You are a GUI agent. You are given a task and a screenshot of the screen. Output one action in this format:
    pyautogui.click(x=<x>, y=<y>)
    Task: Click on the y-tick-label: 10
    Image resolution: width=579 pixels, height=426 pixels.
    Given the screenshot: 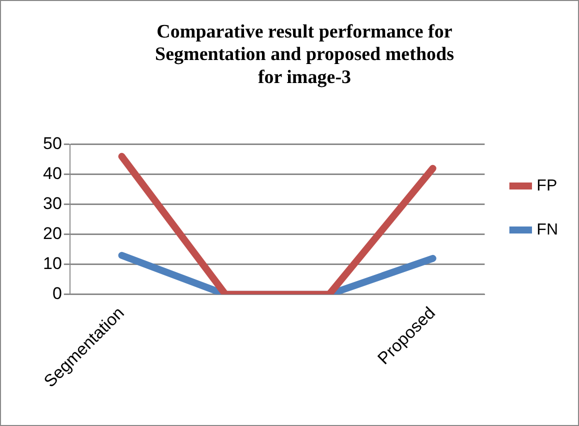 What is the action you would take?
    pyautogui.click(x=52, y=264)
    